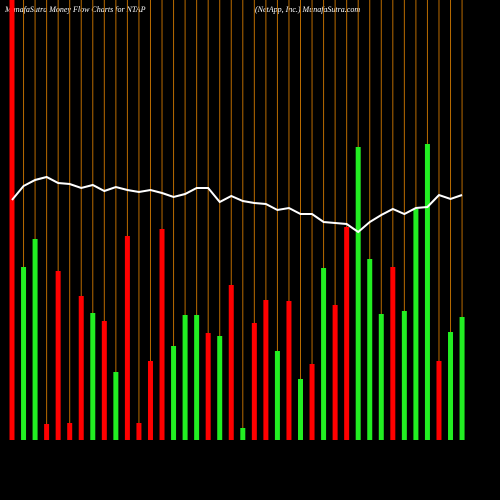  What do you see at coordinates (307, 9) in the screenshot?
I see `chart-subtitle: (NetApp, Inc.) MunafaSutra.com` at bounding box center [307, 9].